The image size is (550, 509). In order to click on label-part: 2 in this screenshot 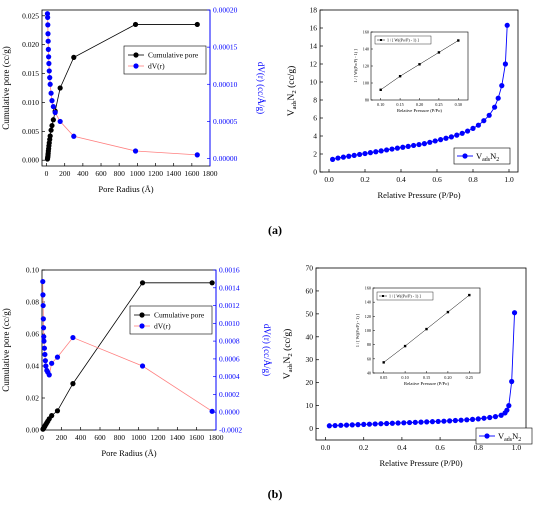, I will do `click(294, 91)`.